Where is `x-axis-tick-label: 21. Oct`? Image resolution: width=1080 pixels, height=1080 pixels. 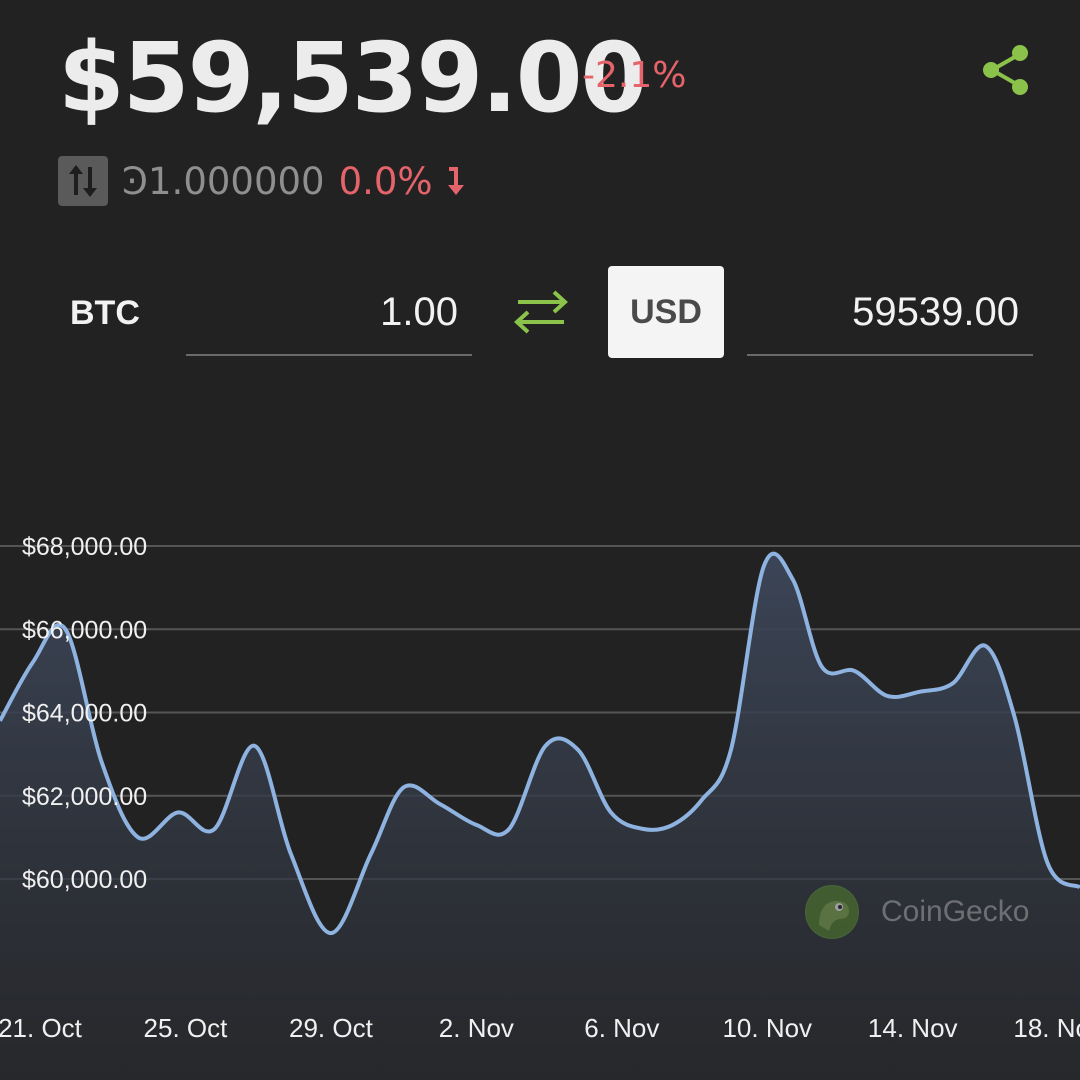
x-axis-tick-label: 21. Oct is located at coordinates (41, 1028).